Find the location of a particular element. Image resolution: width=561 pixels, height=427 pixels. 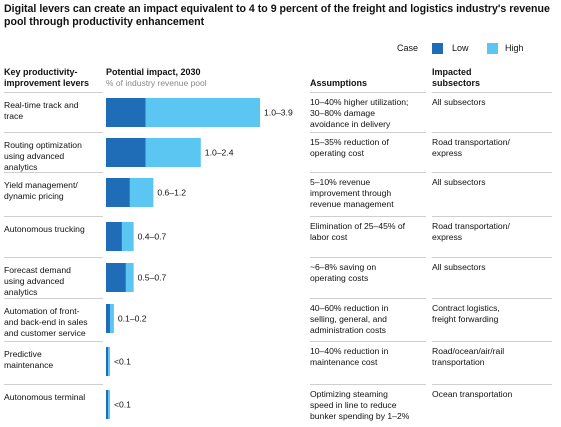

lever-label: Predictive maintenance is located at coordinates (29, 359).